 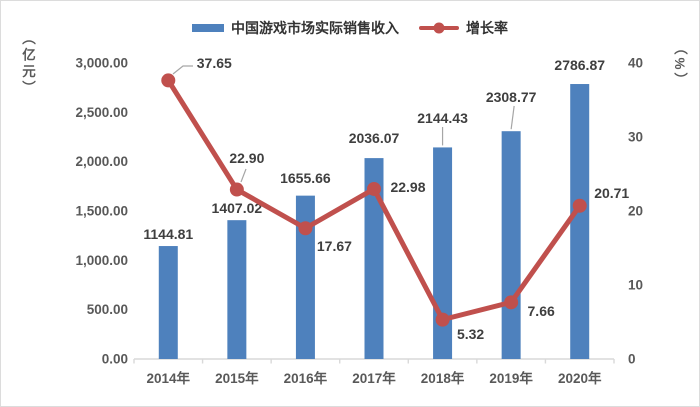 I want to click on line-value-label: 22.98, so click(x=407, y=187).